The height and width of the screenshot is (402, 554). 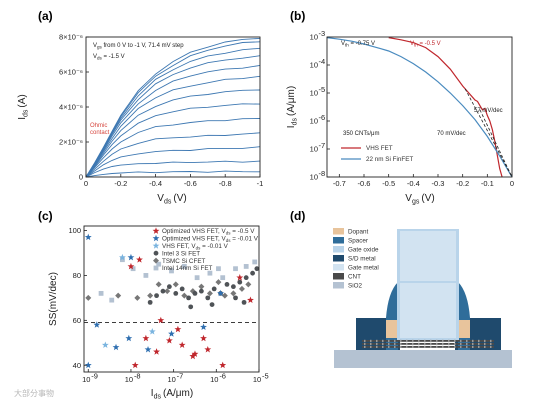 I want to click on panel-c-legend-label-2: VHS FET, Vds = -0.01 V, so click(x=195, y=246).